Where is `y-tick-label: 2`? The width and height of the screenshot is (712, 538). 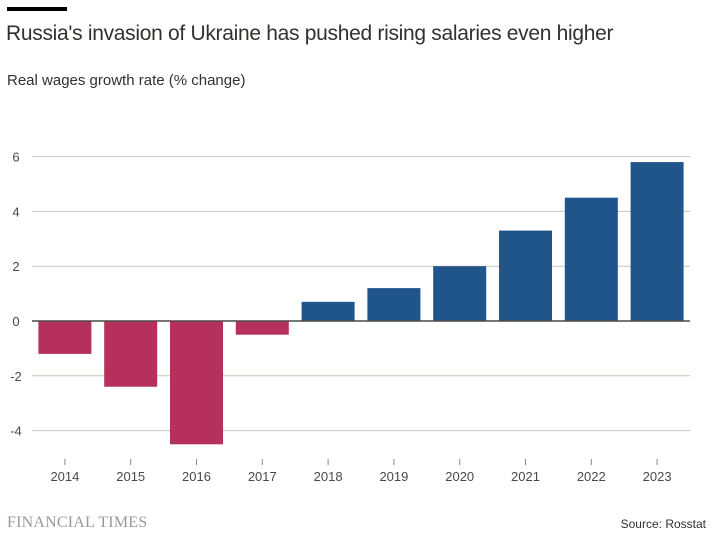 y-tick-label: 2 is located at coordinates (15, 266).